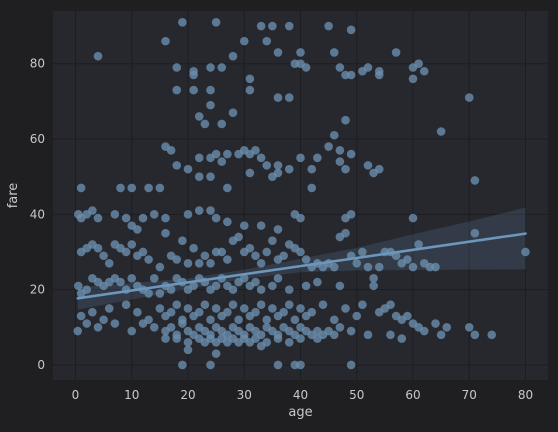 The width and height of the screenshot is (558, 432). I want to click on y-axis-label: fare, so click(13, 196).